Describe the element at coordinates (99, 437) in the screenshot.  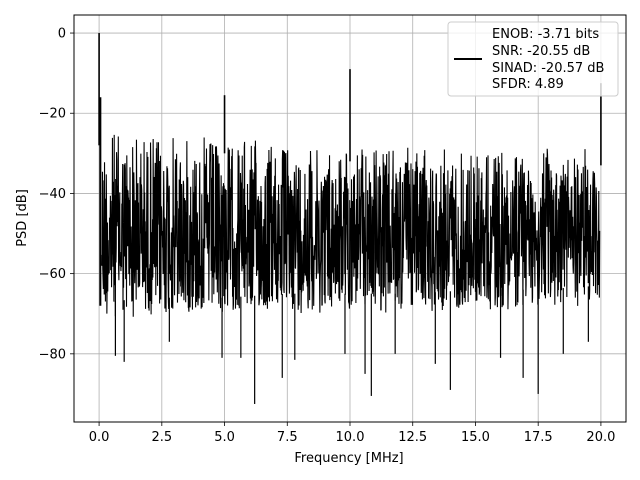
I see `x-tick-label: 0.0` at that location.